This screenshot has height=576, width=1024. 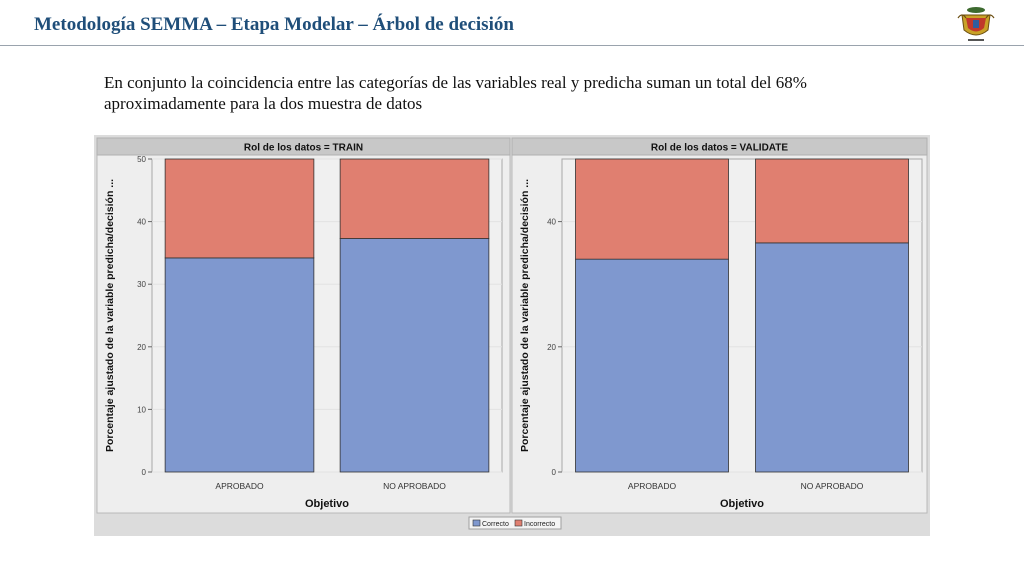 What do you see at coordinates (518, 523) in the screenshot?
I see `legend-swatch-incorrecto` at bounding box center [518, 523].